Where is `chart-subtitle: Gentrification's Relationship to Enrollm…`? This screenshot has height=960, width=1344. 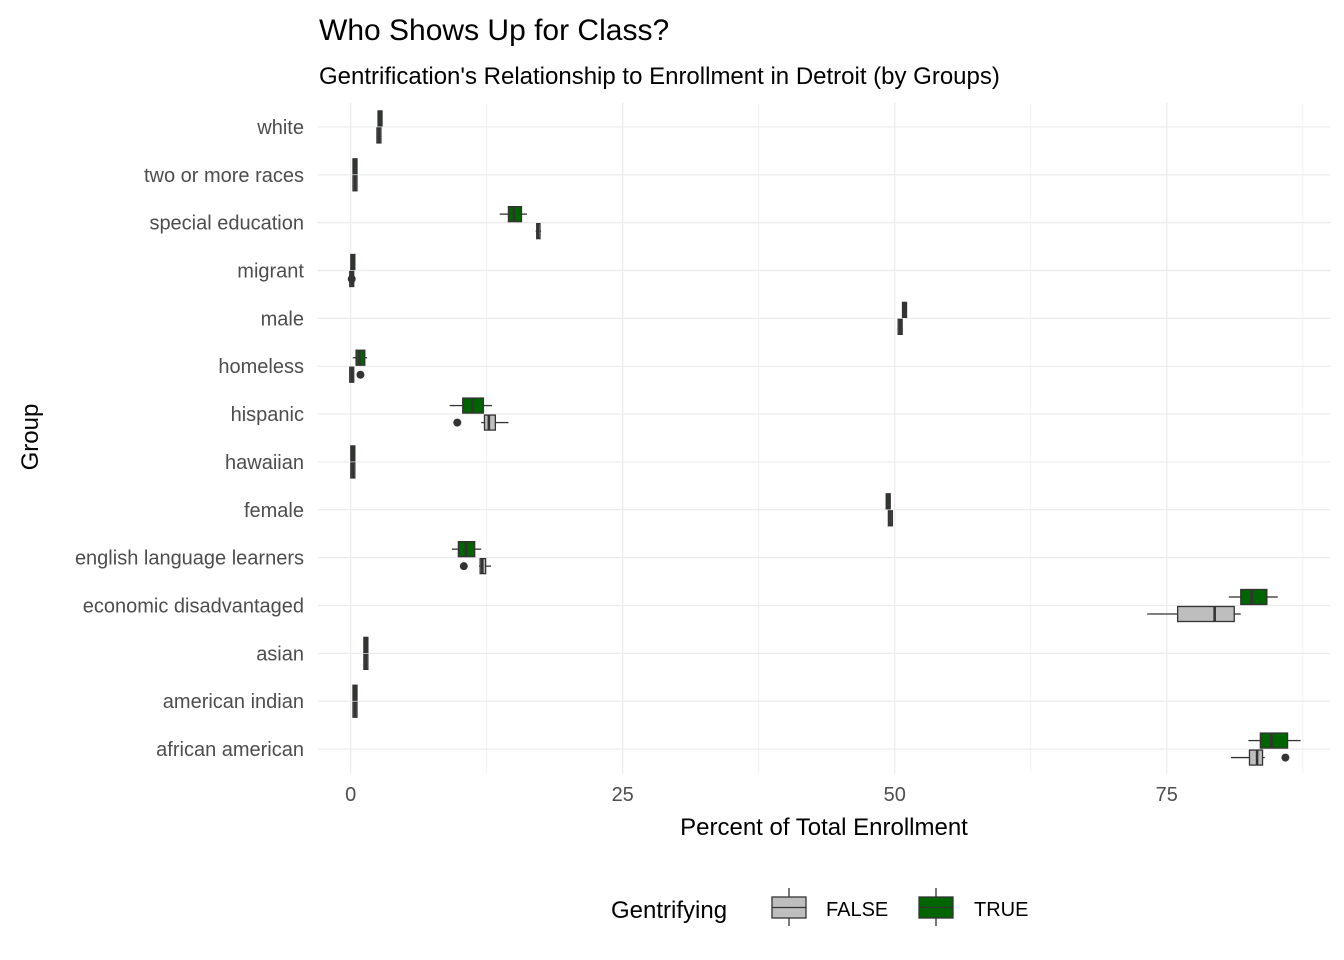
chart-subtitle: Gentrification's Relationship to Enrollm… is located at coordinates (659, 76).